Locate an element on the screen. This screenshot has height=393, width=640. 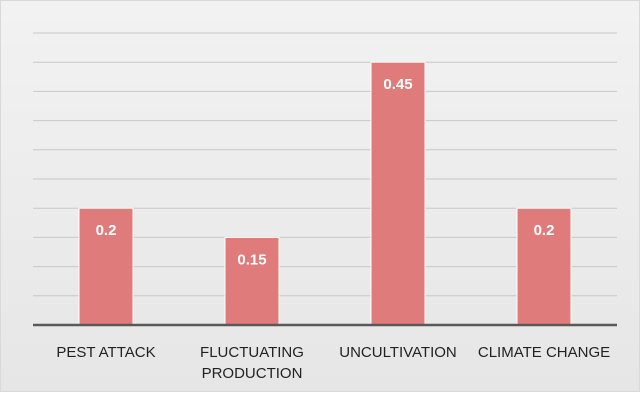
category-label: UNCULTIVATION is located at coordinates (398, 352).